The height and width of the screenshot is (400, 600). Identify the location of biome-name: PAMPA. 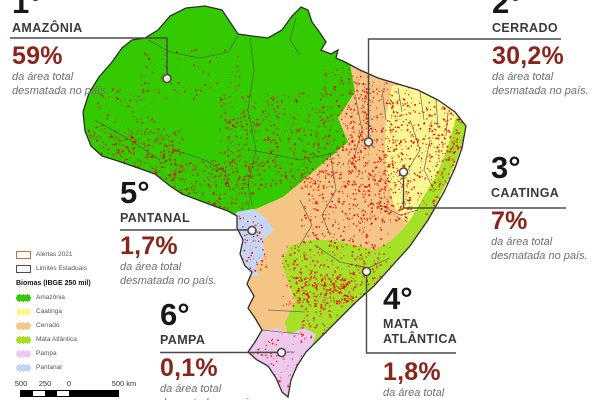
(183, 340).